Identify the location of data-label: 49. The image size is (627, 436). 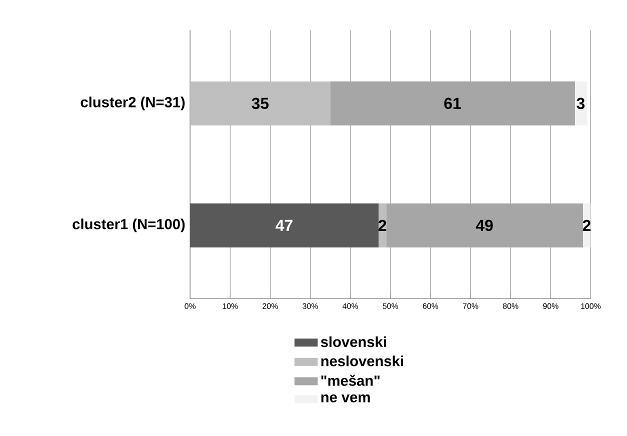
(484, 225).